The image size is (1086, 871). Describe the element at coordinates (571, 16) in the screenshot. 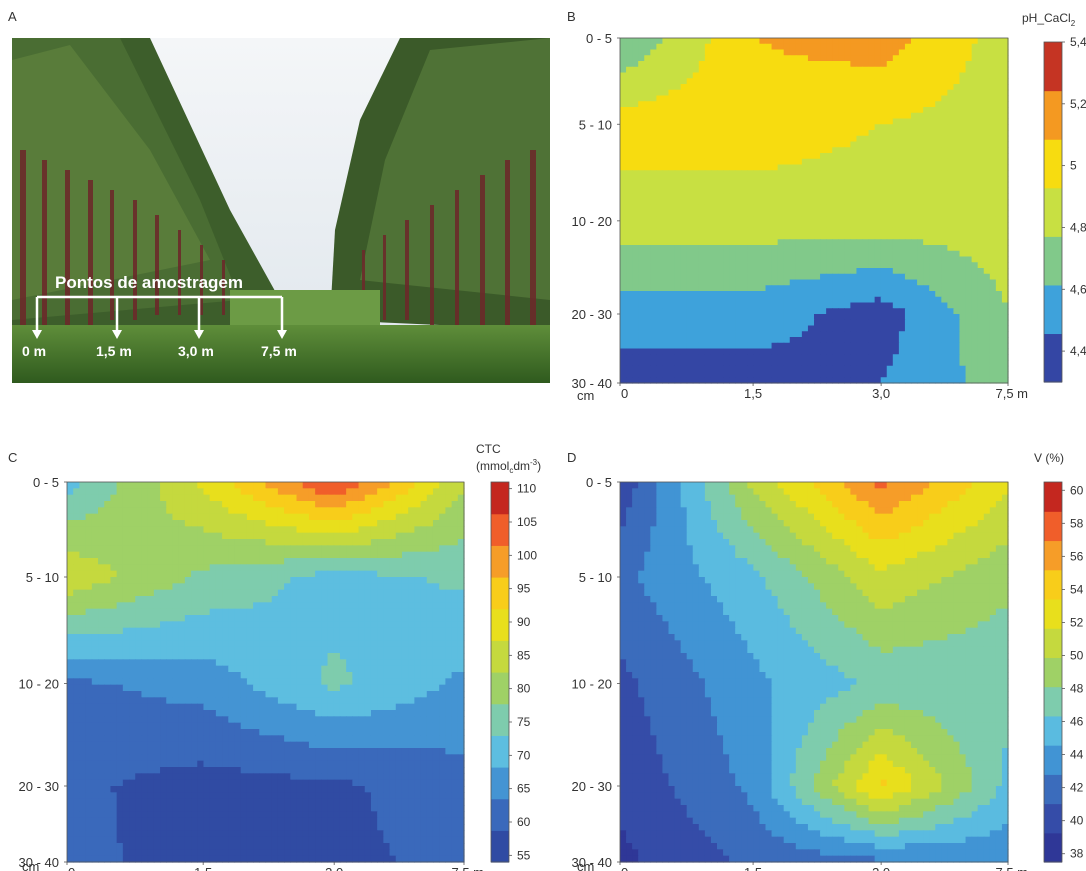

I see `panel-b-letter: B` at that location.